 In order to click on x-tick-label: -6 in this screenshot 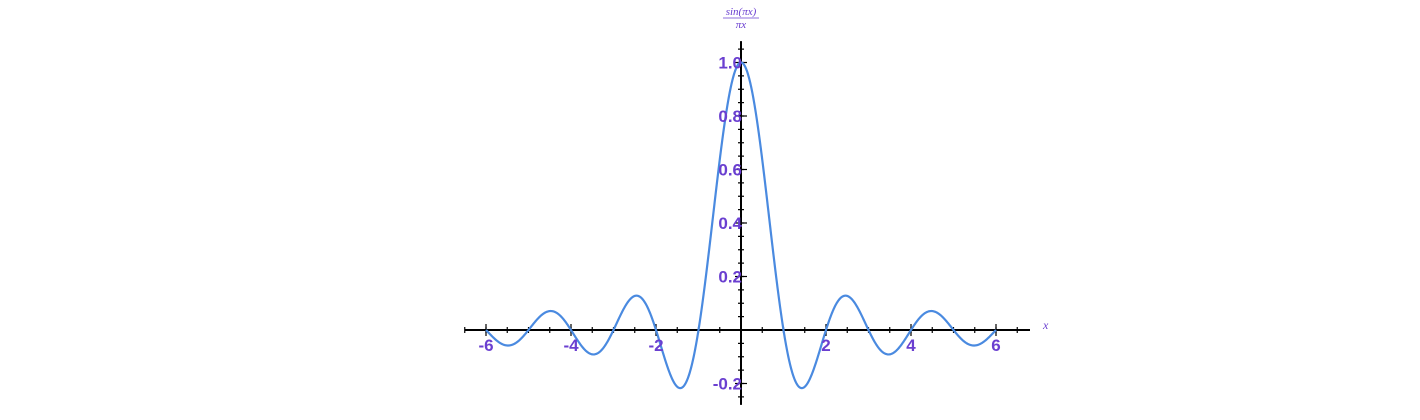, I will do `click(485, 345)`.